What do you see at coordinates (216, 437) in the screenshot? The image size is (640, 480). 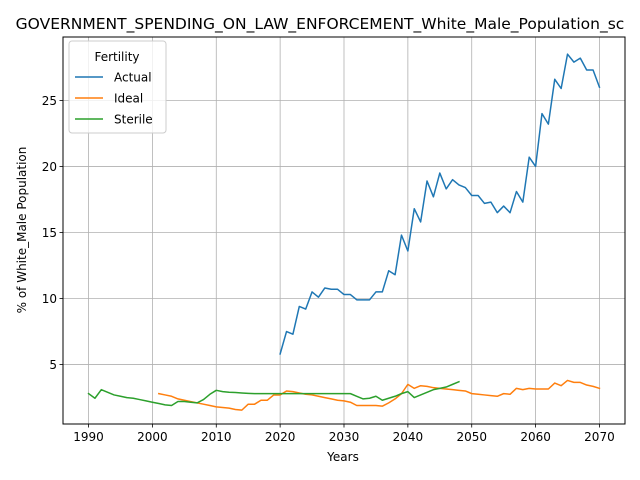 I see `x-tick-label: 2010` at bounding box center [216, 437].